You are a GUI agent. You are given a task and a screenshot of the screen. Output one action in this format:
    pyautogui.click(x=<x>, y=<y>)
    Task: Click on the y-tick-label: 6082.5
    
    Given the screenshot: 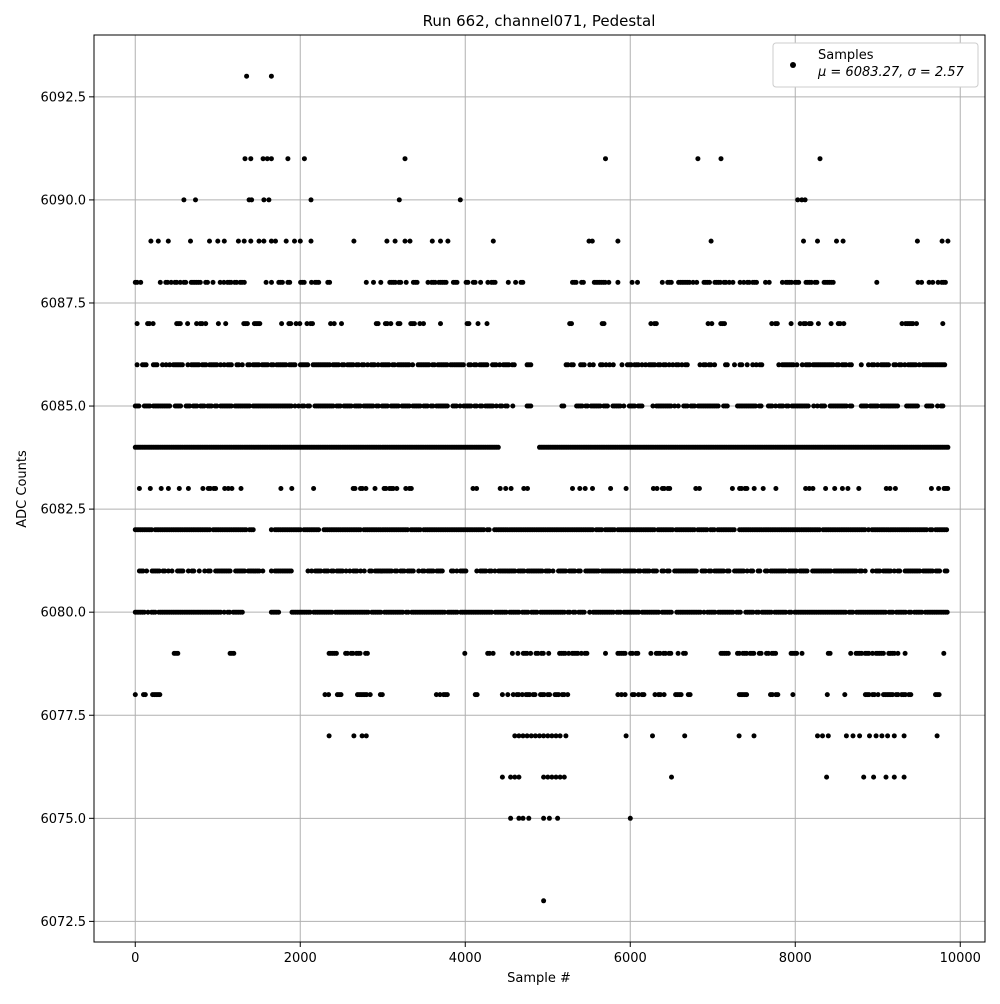 What is the action you would take?
    pyautogui.click(x=64, y=510)
    